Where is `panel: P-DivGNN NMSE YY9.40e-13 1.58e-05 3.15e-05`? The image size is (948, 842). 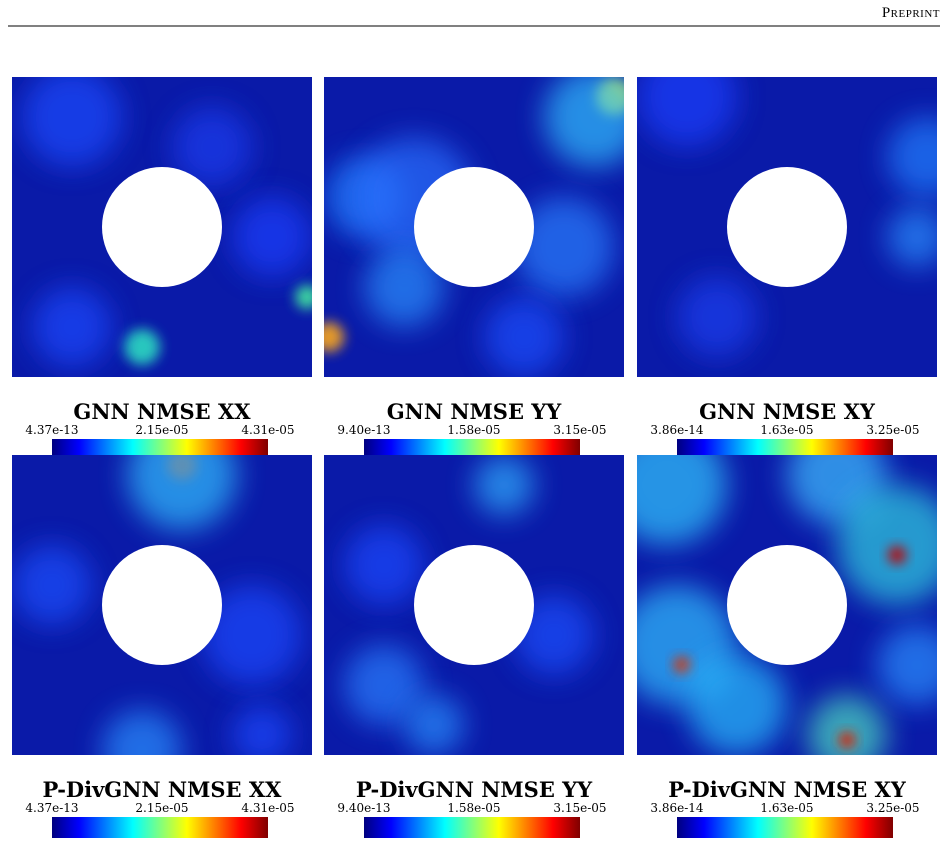 panel: P-DivGNN NMSE YY9.40e-13 1.58e-05 3.15e-05 is located at coordinates (474, 647).